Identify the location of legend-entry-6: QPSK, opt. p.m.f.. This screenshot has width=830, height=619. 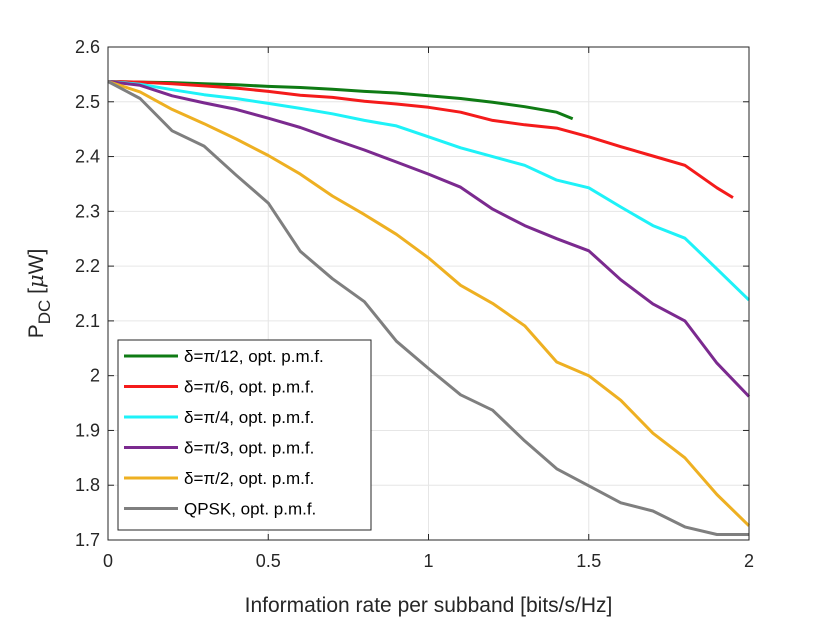
(250, 509).